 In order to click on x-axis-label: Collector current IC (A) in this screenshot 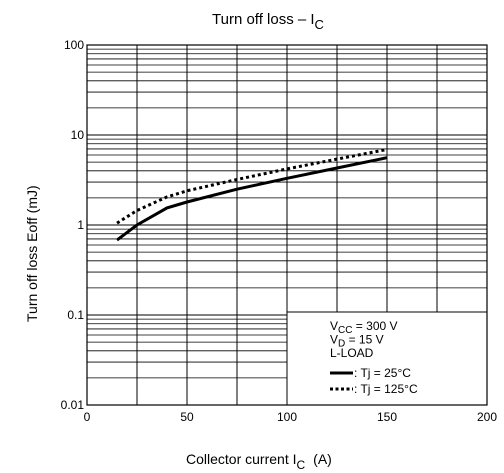, I will do `click(259, 461)`.